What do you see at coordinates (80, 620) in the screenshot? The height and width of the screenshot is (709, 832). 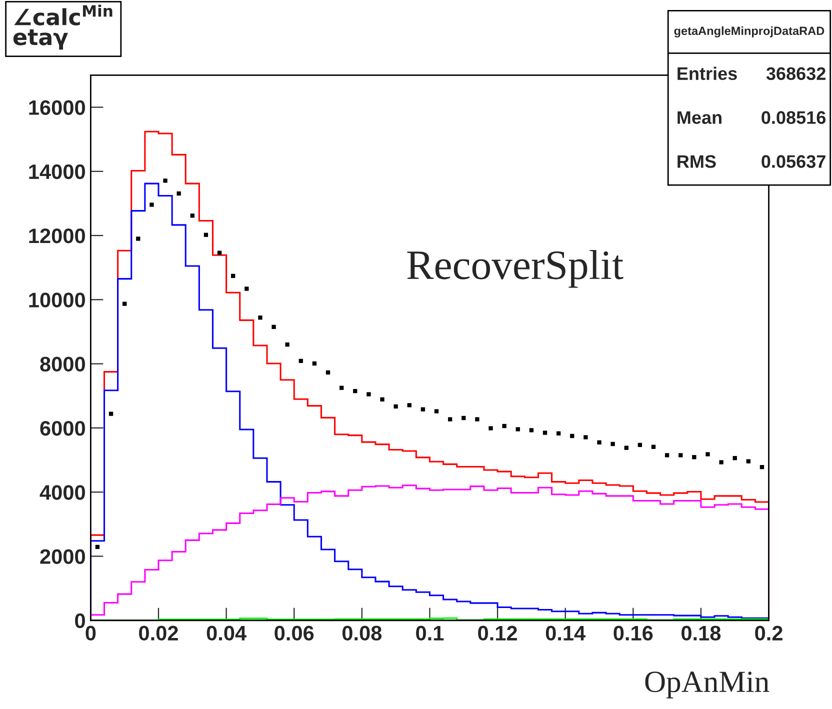 I see `y-tick-label: 0` at bounding box center [80, 620].